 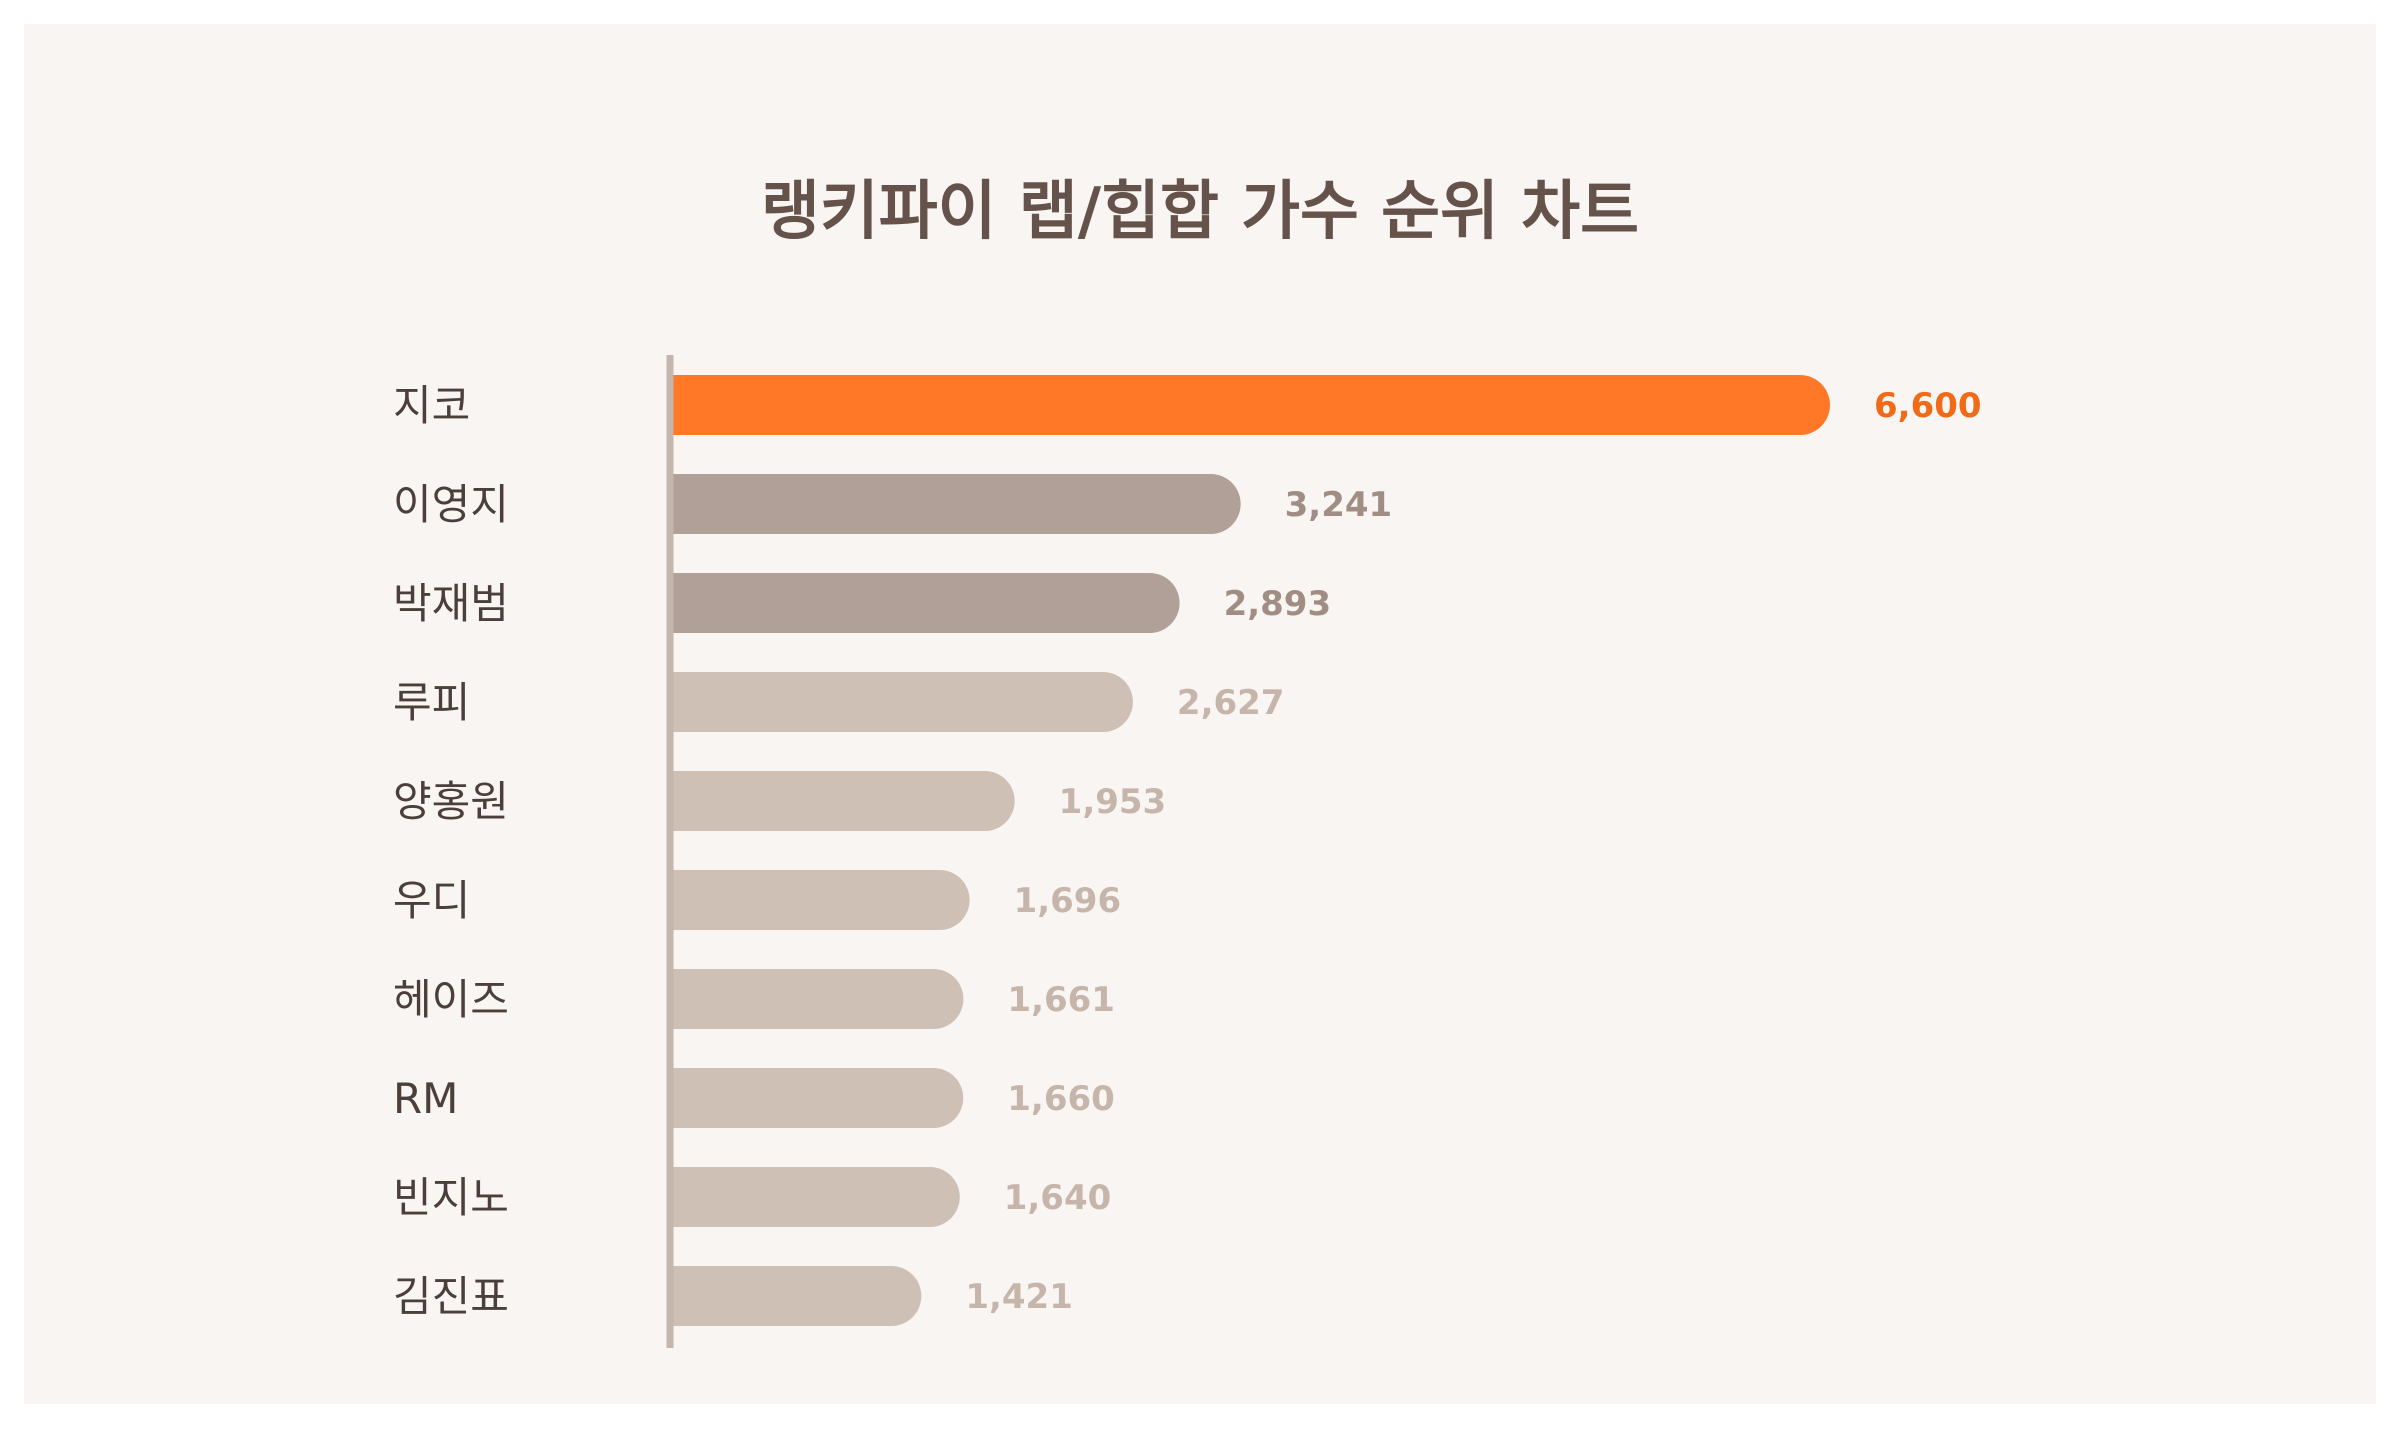 I want to click on value-label: 1,953, so click(x=1113, y=802).